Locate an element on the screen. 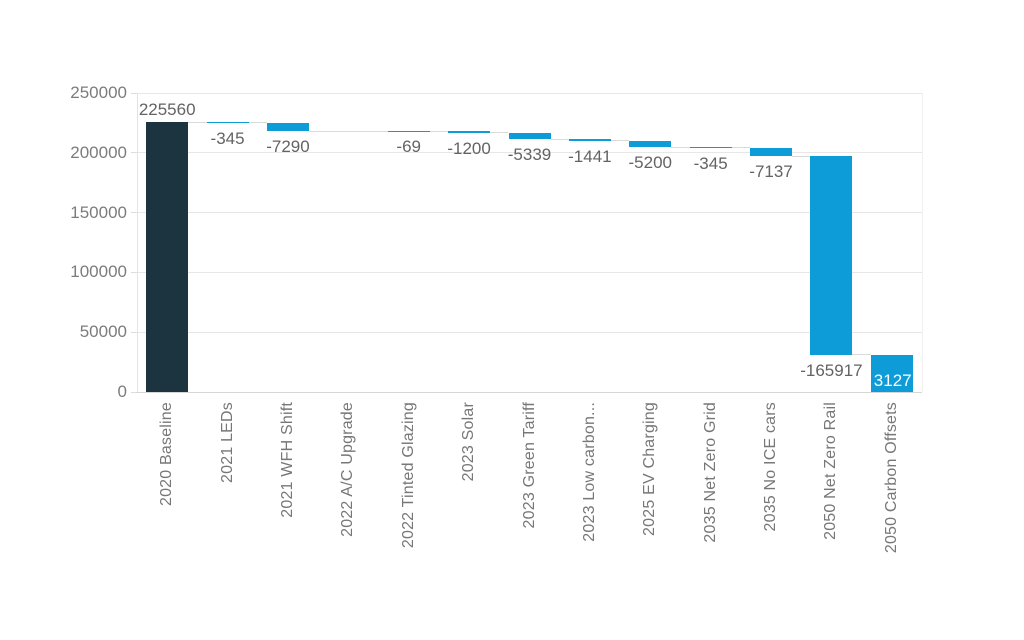  x-axis-category-label: 2022 Tinted Glazing is located at coordinates (408, 475).